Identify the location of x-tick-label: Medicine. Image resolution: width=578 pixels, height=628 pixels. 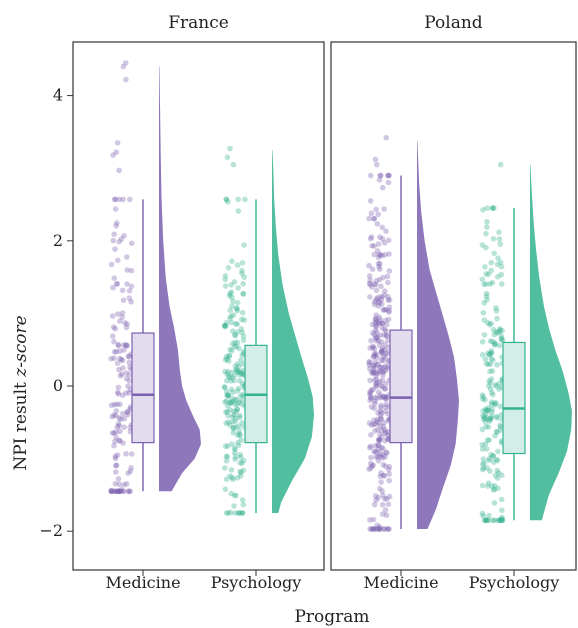
(142, 582).